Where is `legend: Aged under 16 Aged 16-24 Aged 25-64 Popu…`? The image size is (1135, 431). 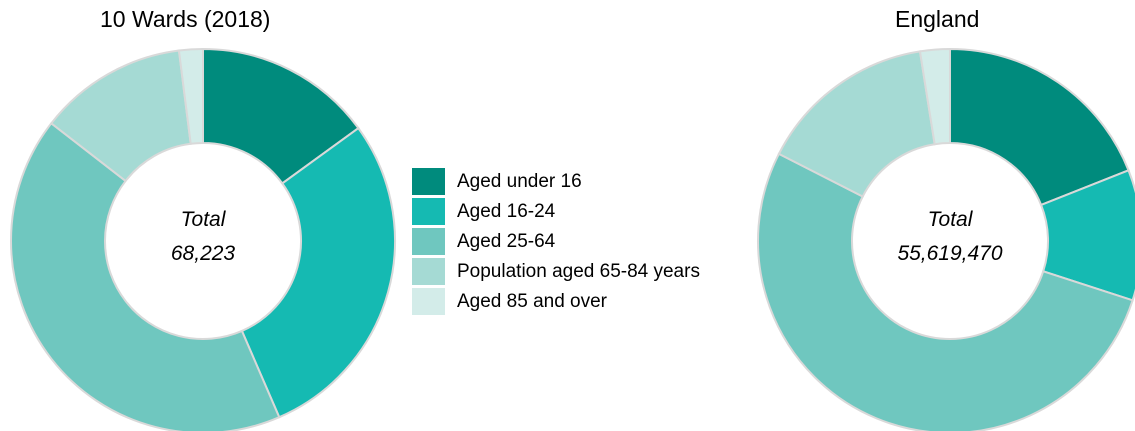
legend: Aged under 16 Aged 16-24 Aged 25-64 Popu… is located at coordinates (556, 242).